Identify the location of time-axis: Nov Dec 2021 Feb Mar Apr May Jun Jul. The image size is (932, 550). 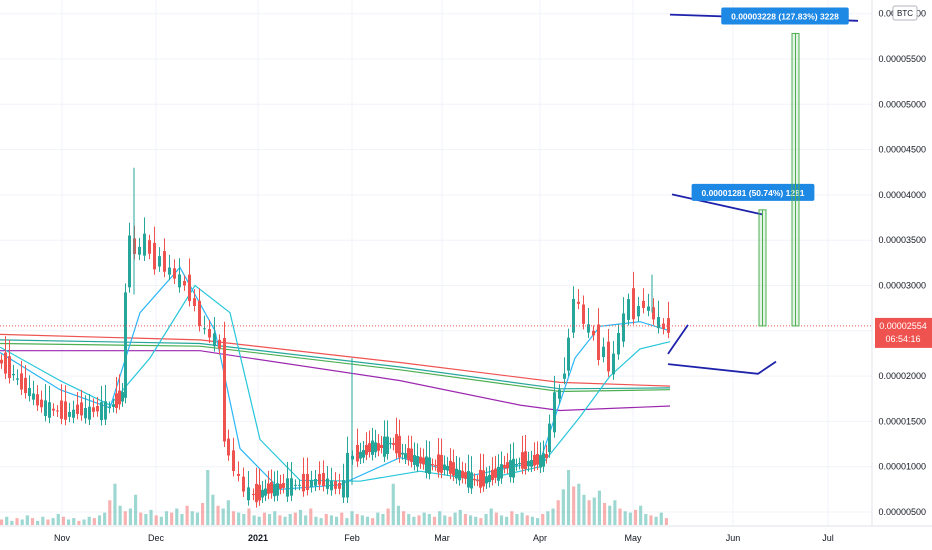
(466, 534).